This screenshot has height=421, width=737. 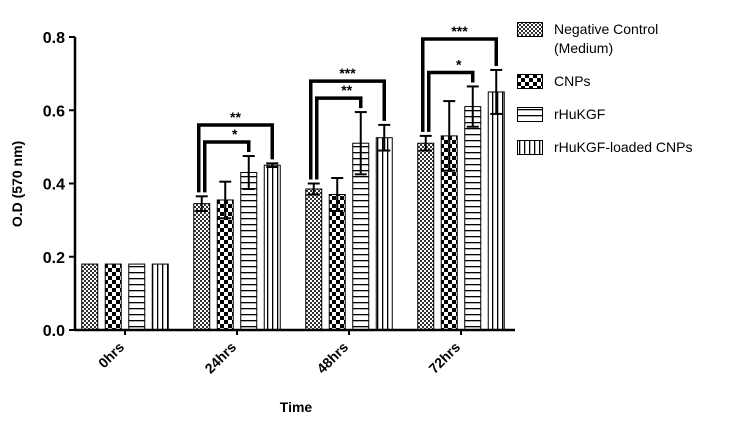 I want to click on y-tick-label: 0.2, so click(x=54, y=258).